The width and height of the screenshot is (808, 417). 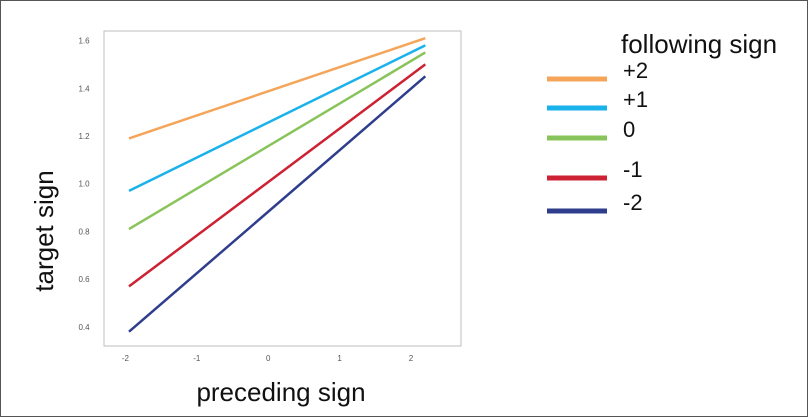 What do you see at coordinates (629, 129) in the screenshot?
I see `legend-label: 0` at bounding box center [629, 129].